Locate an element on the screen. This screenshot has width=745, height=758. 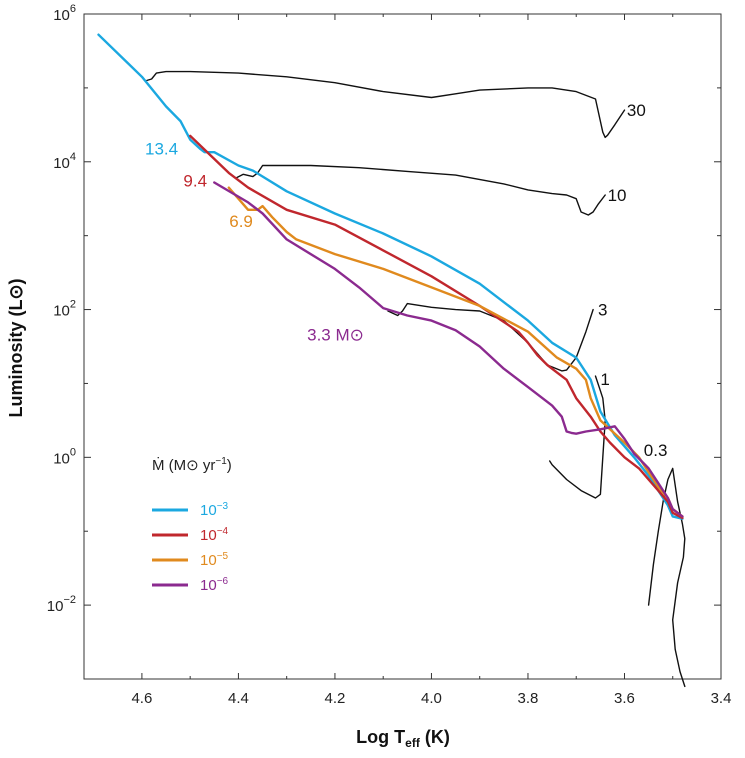
y-tick-label: 10⁶ is located at coordinates (64, 13).